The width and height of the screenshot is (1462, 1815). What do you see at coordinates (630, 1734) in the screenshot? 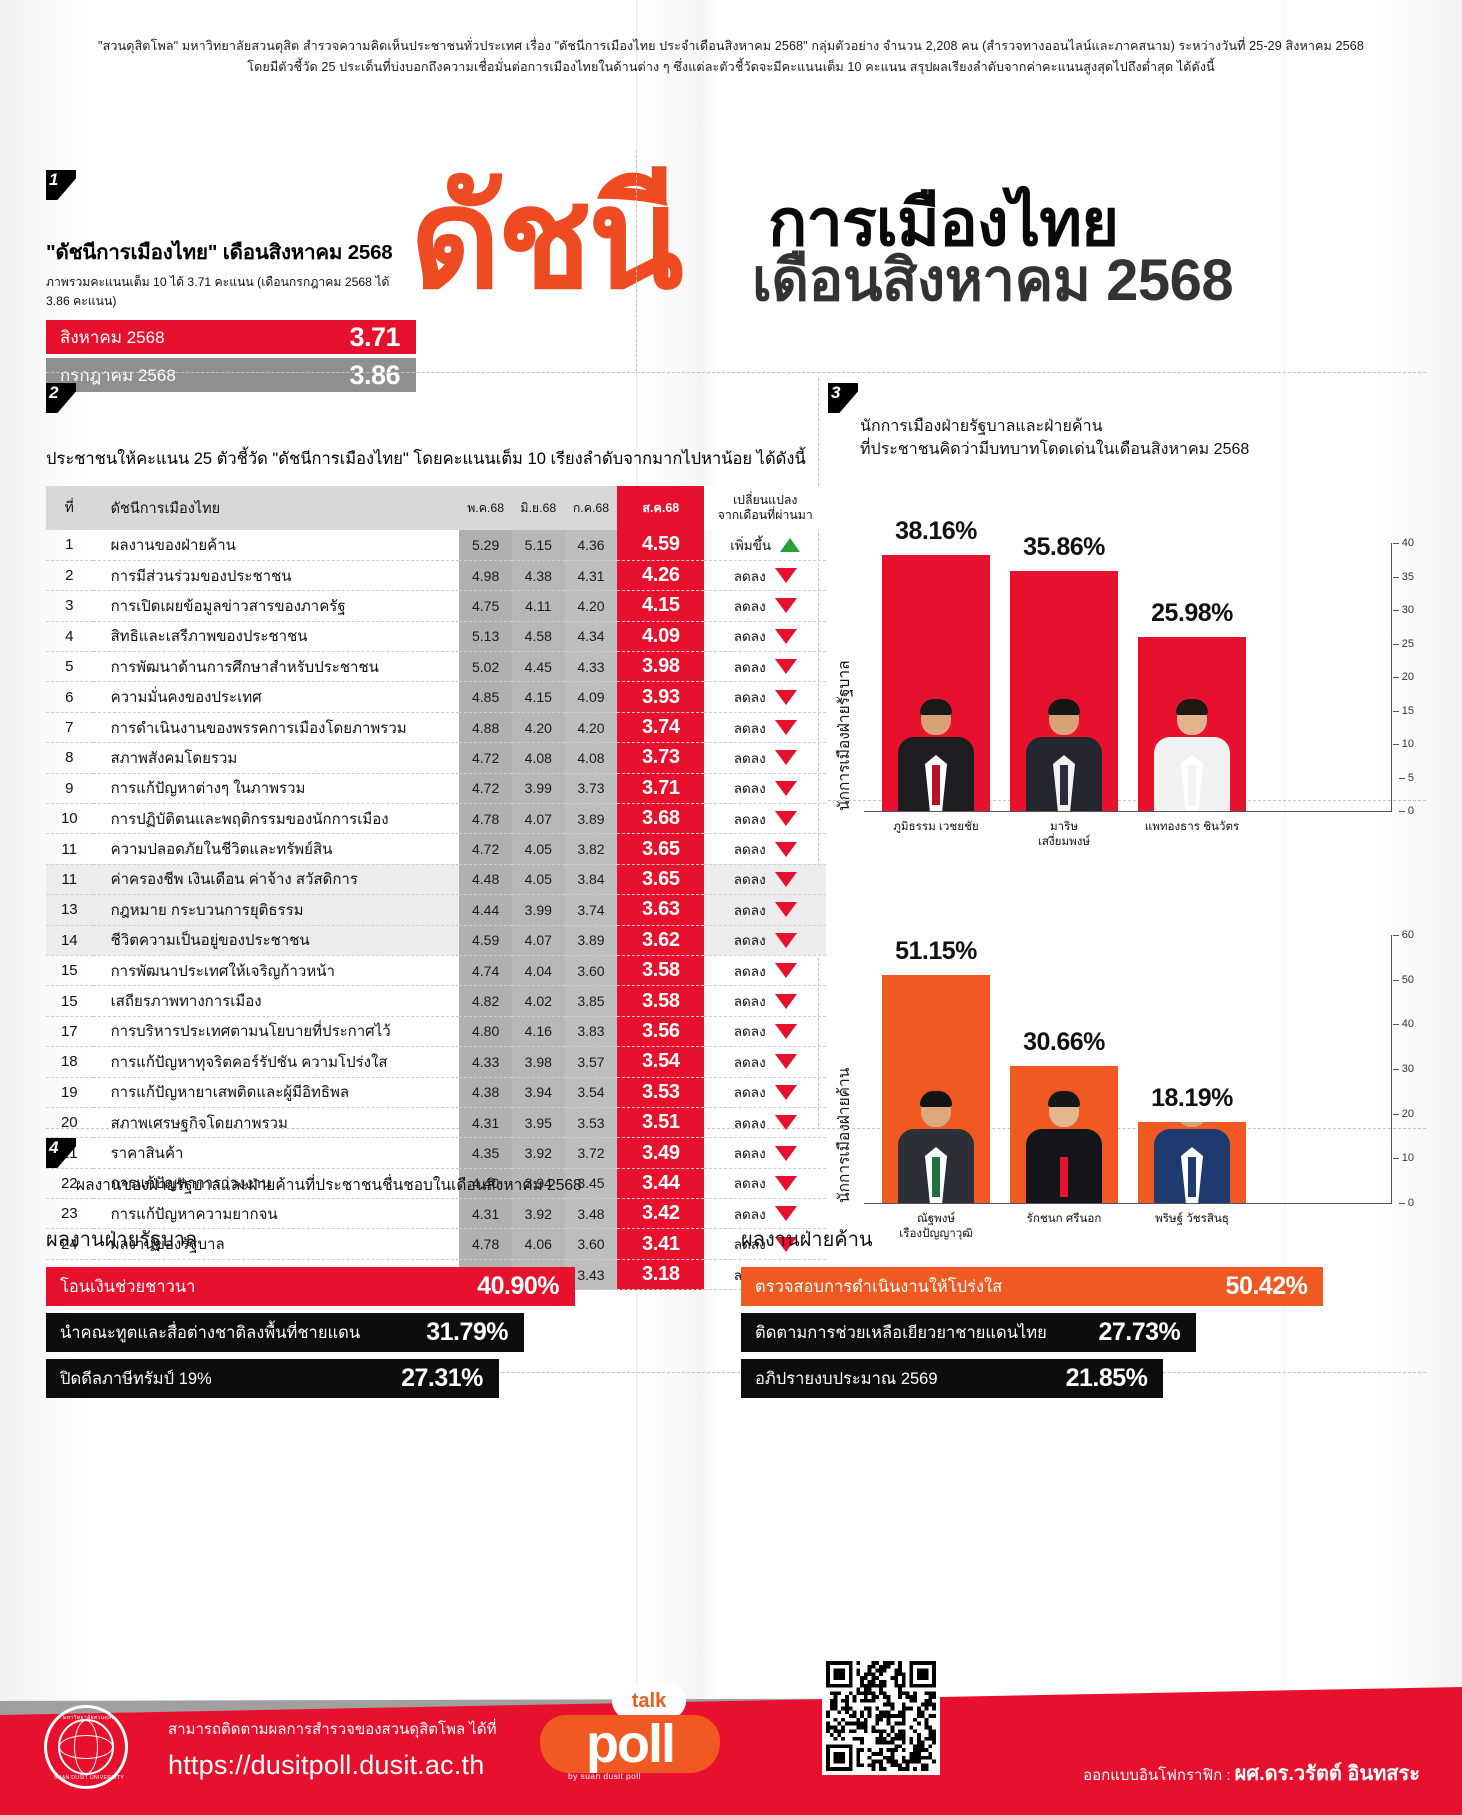
I see `poll-logo: talk poll by suan dusit poll` at bounding box center [630, 1734].